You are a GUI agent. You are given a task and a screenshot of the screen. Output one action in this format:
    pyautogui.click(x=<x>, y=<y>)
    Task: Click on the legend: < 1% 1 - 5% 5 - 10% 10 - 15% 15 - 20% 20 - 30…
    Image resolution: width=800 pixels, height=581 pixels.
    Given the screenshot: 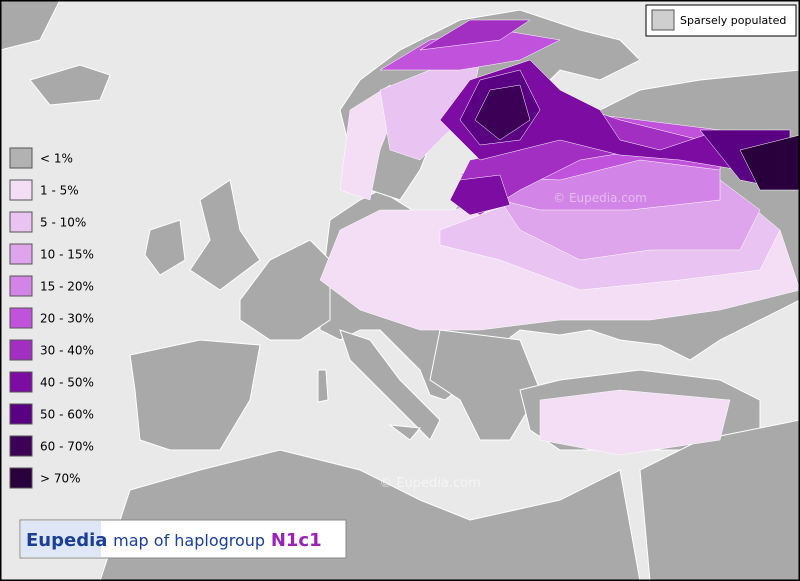 What is the action you would take?
    pyautogui.click(x=51, y=318)
    